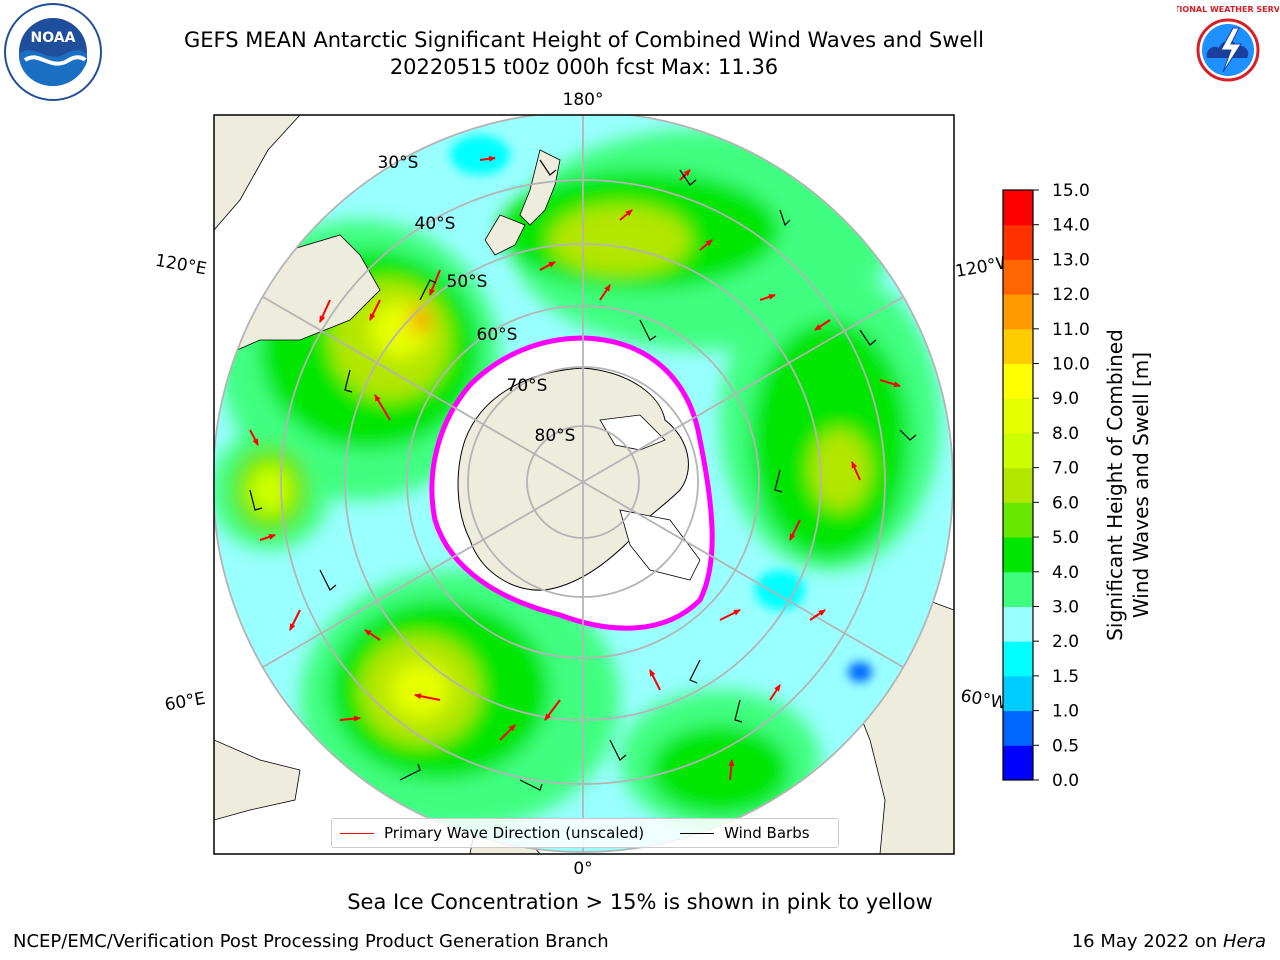 This screenshot has height=960, width=1280. I want to click on colorbar-tick-label: 0.0, so click(1065, 781).